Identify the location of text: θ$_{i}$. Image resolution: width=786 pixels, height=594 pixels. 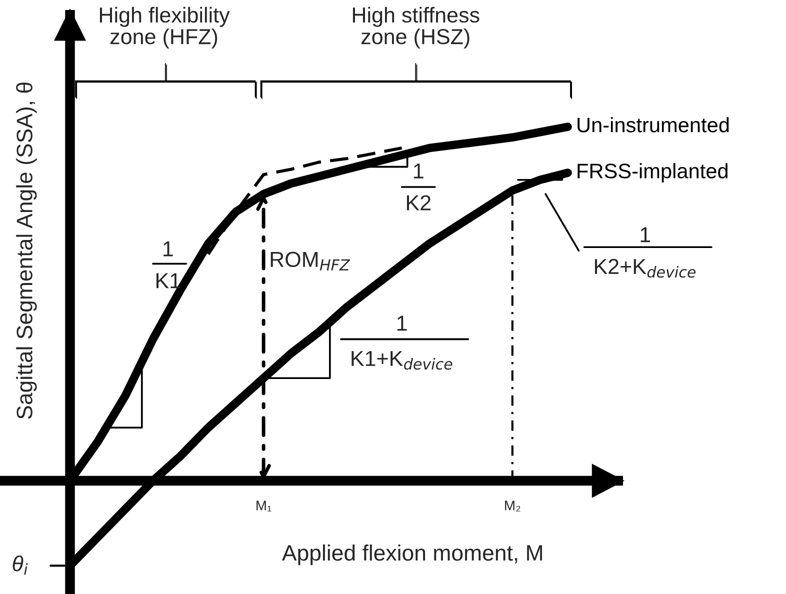
(20, 565).